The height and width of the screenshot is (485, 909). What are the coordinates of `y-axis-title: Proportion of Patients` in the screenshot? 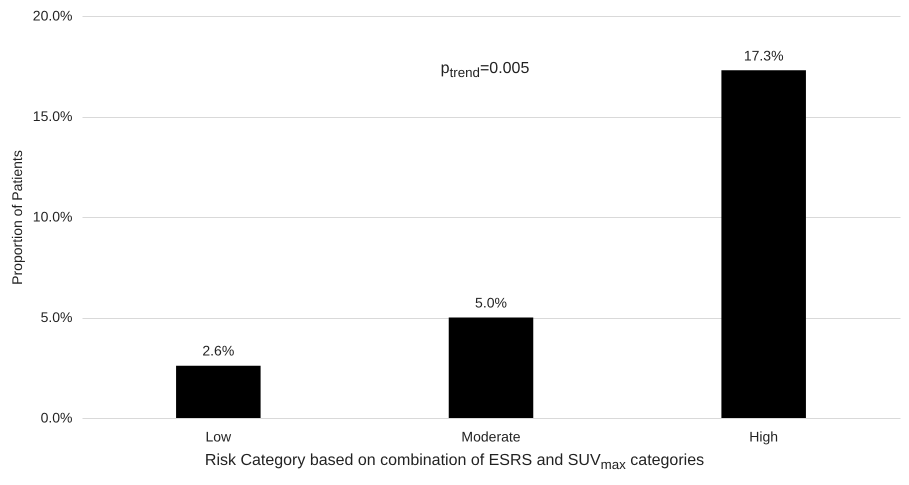 It's located at (16, 217).